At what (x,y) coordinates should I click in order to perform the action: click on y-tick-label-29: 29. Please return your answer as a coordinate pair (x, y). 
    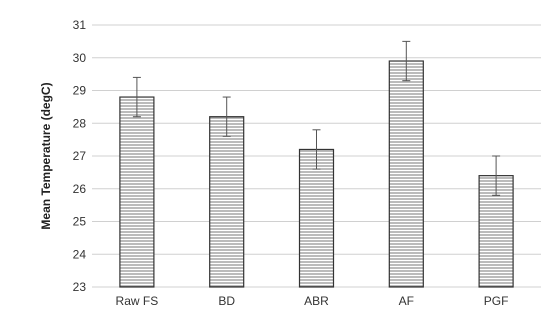
    Looking at the image, I should click on (80, 91).